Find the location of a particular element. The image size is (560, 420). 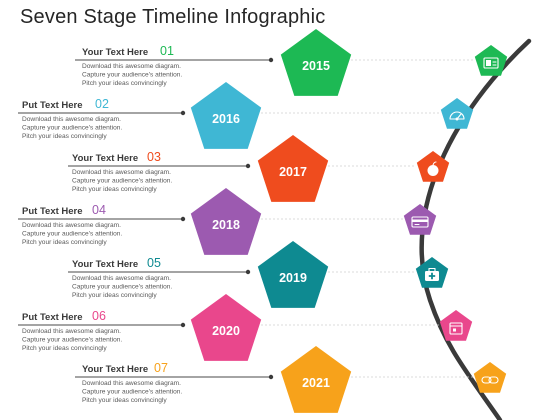

stage-number: 05 is located at coordinates (154, 263).